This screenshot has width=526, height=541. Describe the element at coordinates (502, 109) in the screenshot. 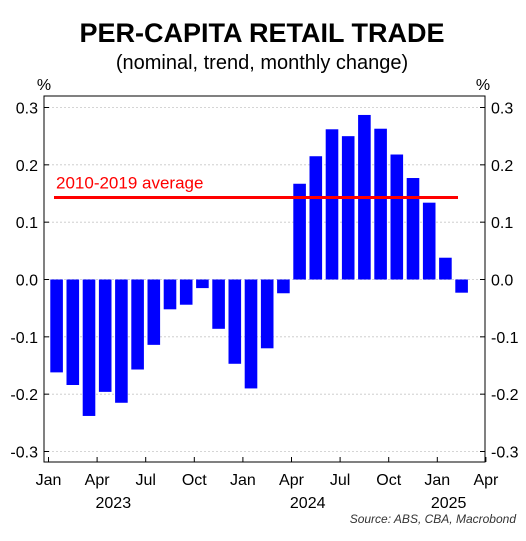

I see `y-tick-label-right: 0.3` at that location.